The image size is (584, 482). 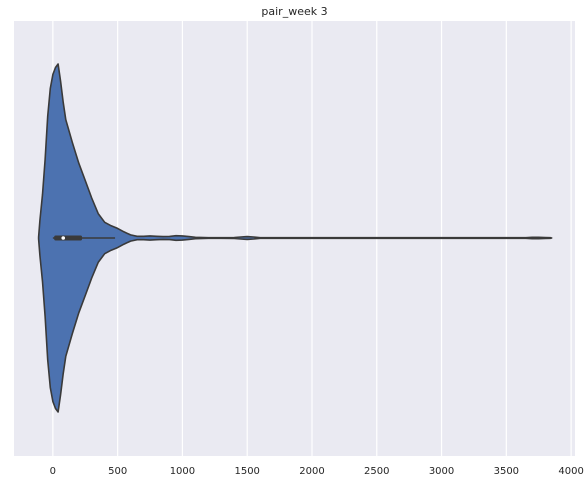 What do you see at coordinates (570, 471) in the screenshot?
I see `x-tick-label: 4000` at bounding box center [570, 471].